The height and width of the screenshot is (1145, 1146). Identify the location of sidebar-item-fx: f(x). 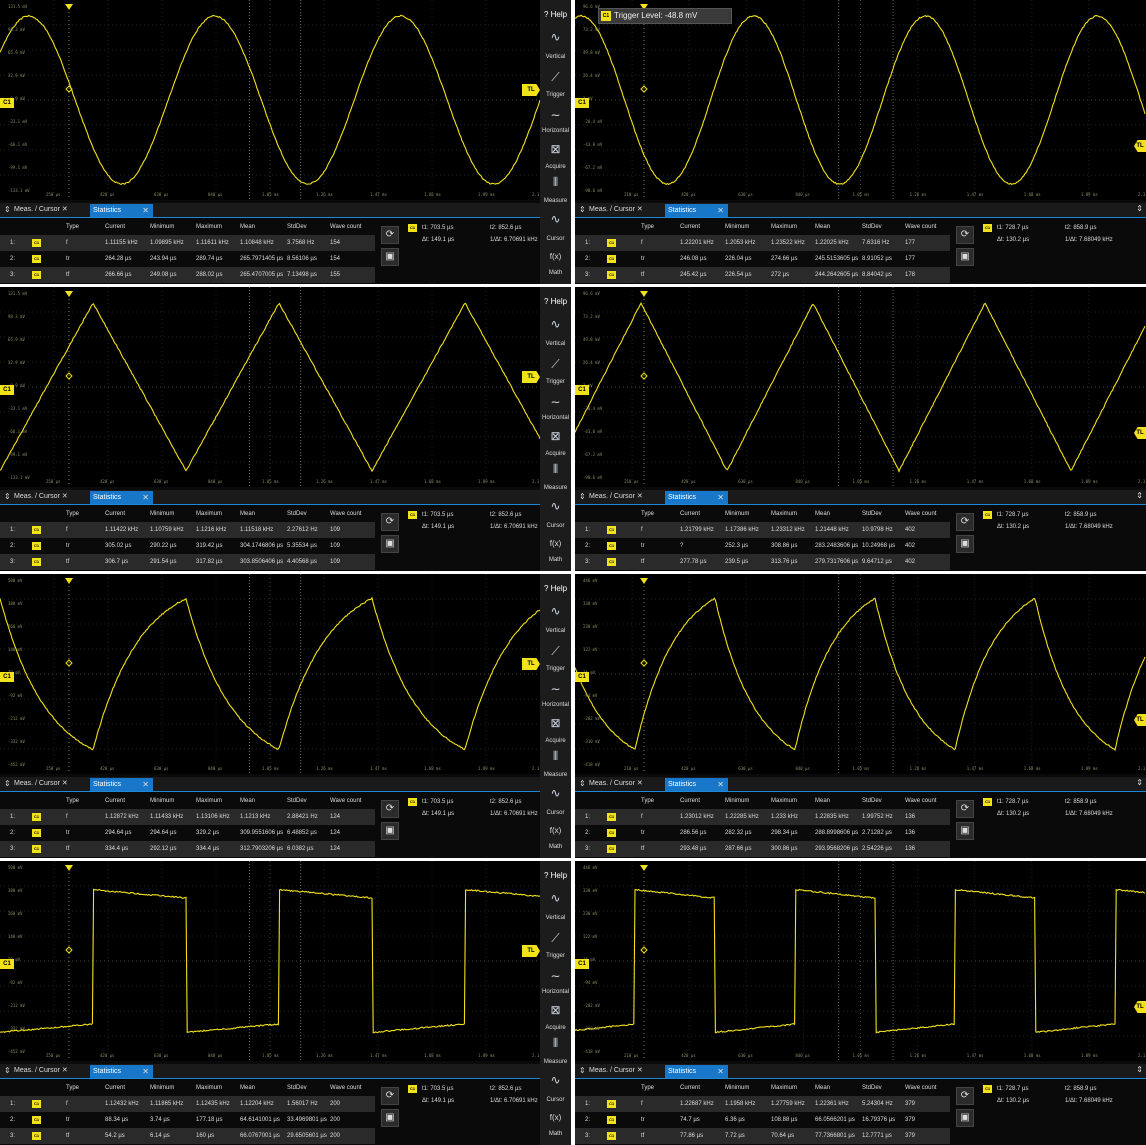
(555, 543).